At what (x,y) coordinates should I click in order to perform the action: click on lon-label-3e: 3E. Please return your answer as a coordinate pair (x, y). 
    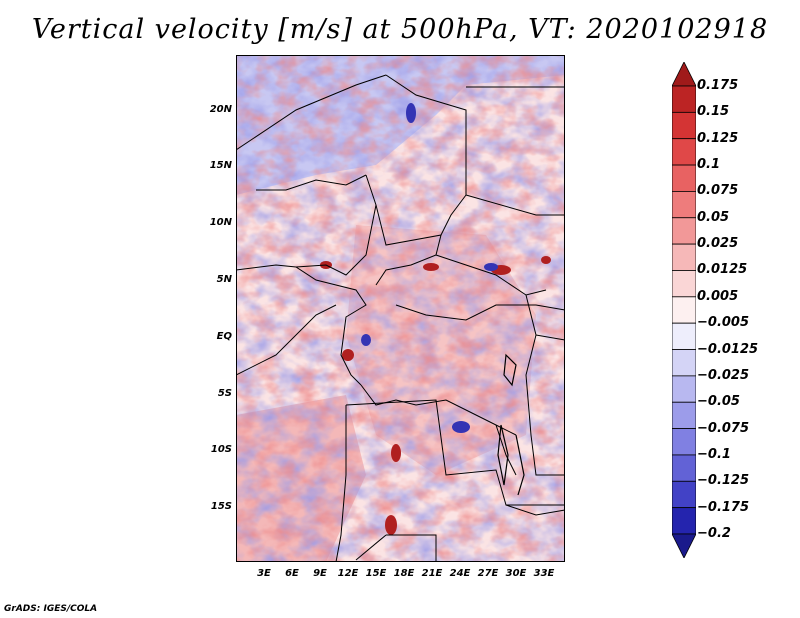
    Looking at the image, I should click on (264, 573).